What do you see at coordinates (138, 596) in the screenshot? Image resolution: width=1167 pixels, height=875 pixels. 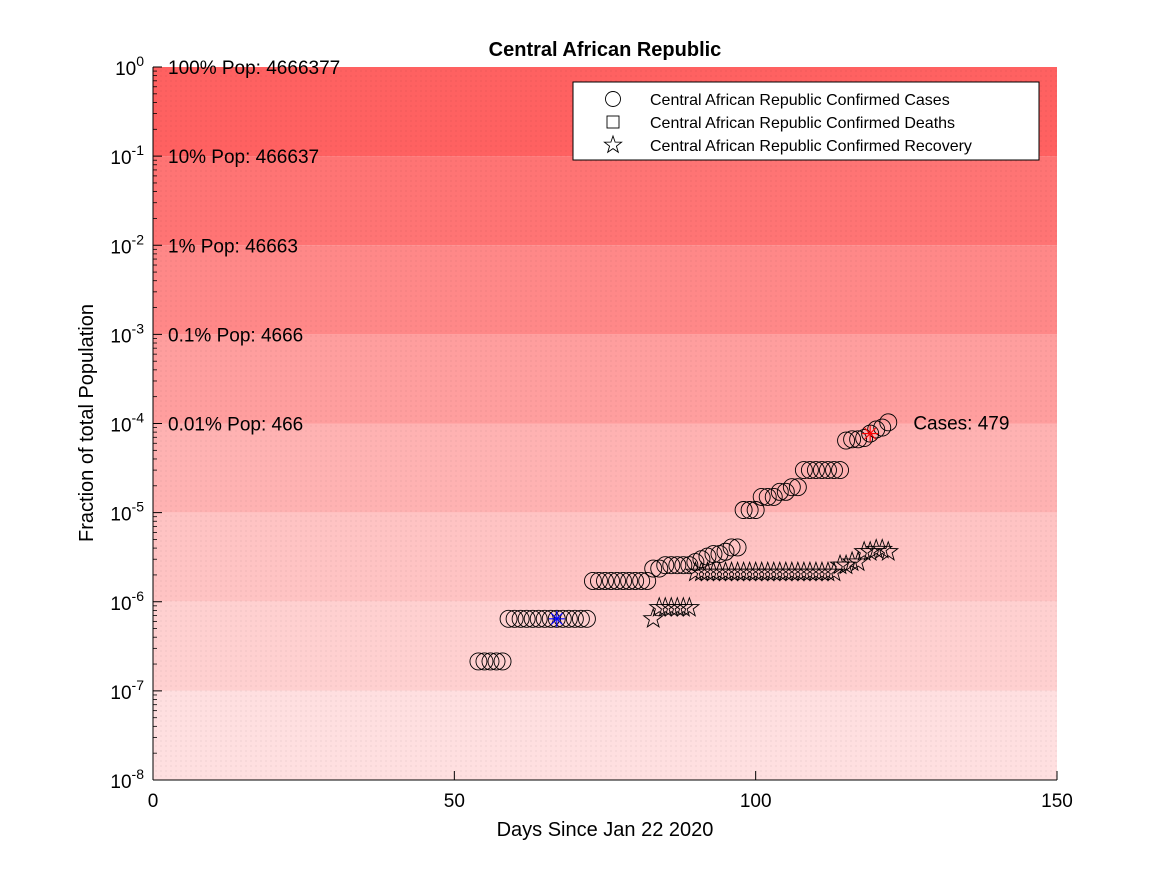 I see `y-tick-exponent: -6` at bounding box center [138, 596].